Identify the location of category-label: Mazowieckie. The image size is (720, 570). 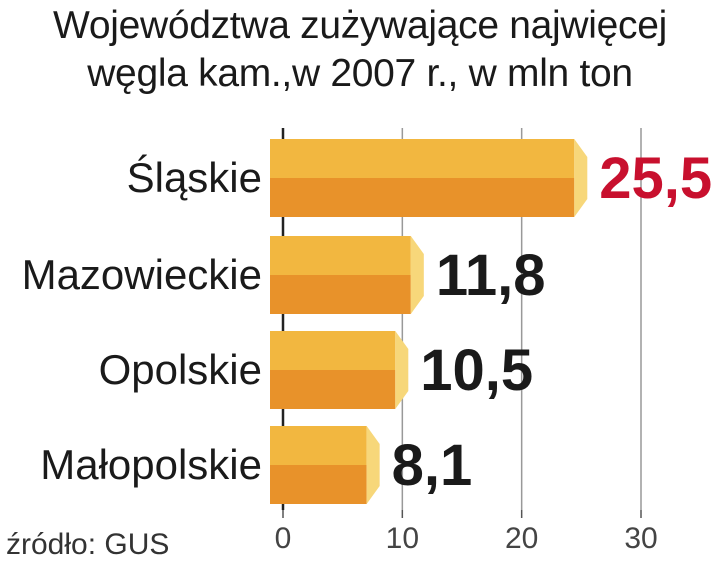
(142, 274).